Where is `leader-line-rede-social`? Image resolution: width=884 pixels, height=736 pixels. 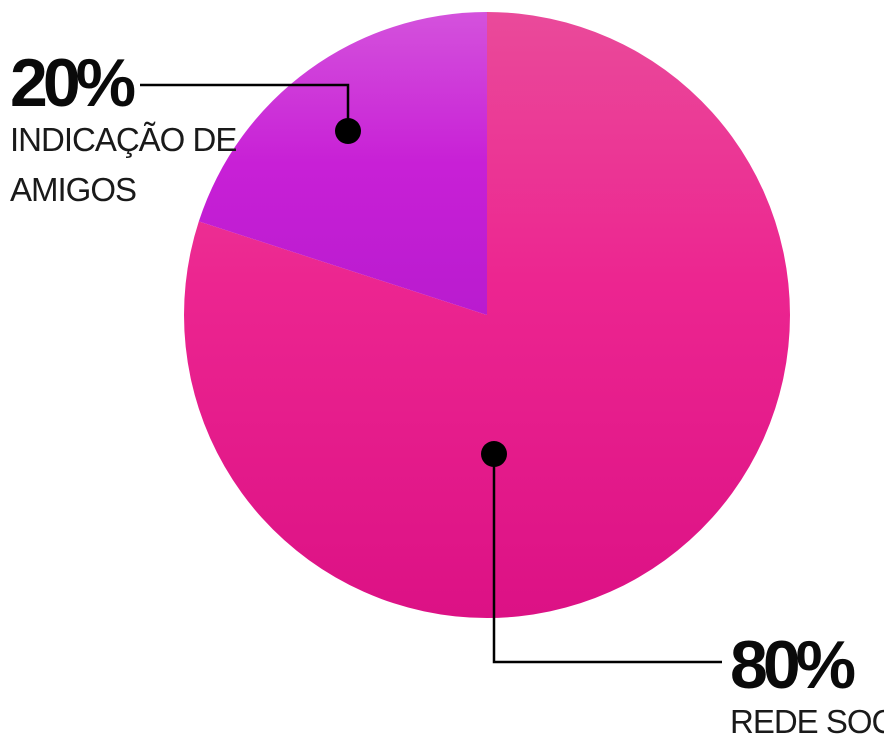 leader-line-rede-social is located at coordinates (607, 559).